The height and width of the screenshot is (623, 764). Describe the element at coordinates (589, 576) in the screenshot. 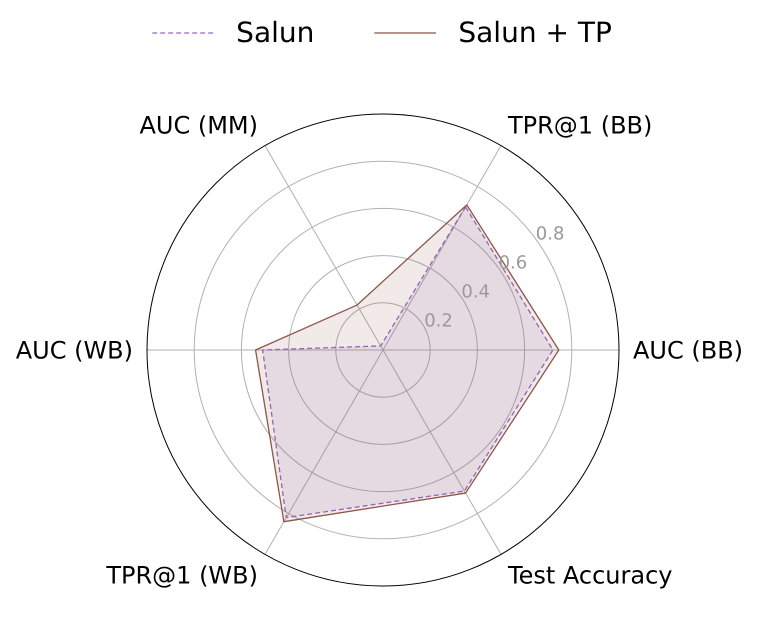

I see `spoke-label: Test Accuracy` at that location.